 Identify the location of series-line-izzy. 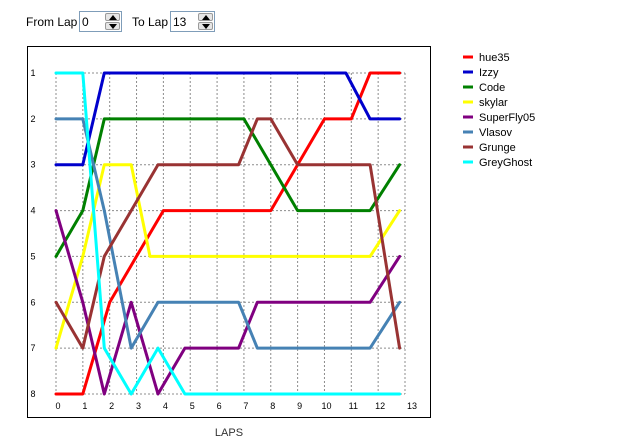
(228, 119).